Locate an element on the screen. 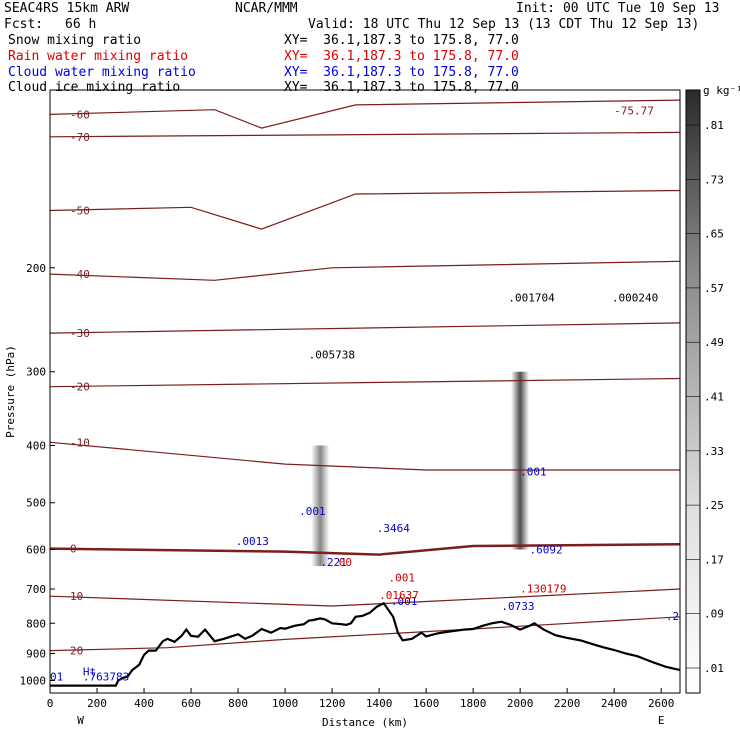 The width and height of the screenshot is (740, 740). field-cloud-label: Cloud water mixing ratio is located at coordinates (102, 72).